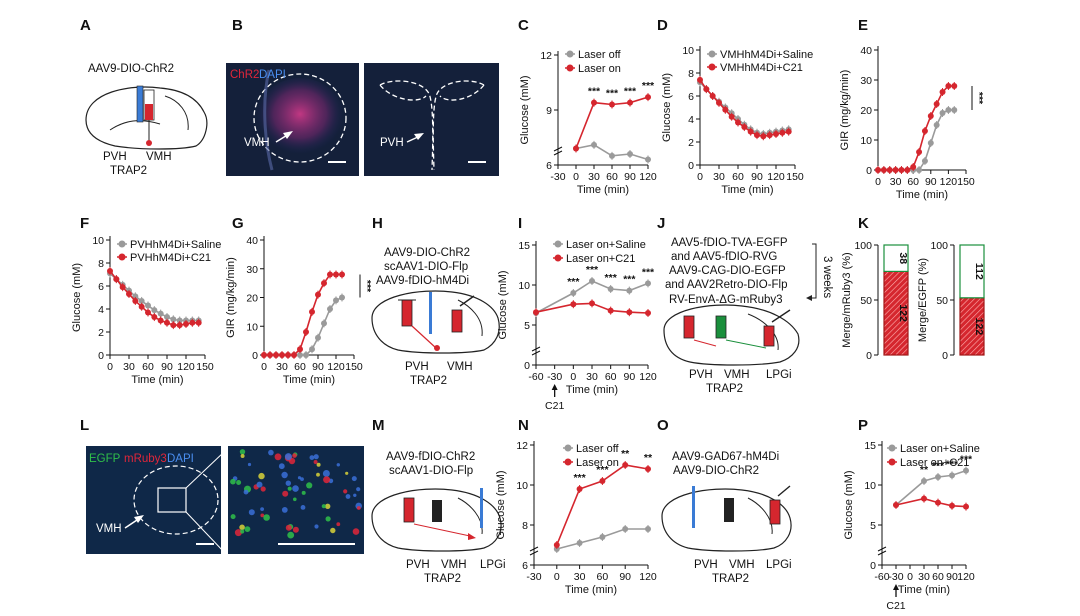 The width and height of the screenshot is (1080, 616). I want to click on region-label: LPGi, so click(779, 565).